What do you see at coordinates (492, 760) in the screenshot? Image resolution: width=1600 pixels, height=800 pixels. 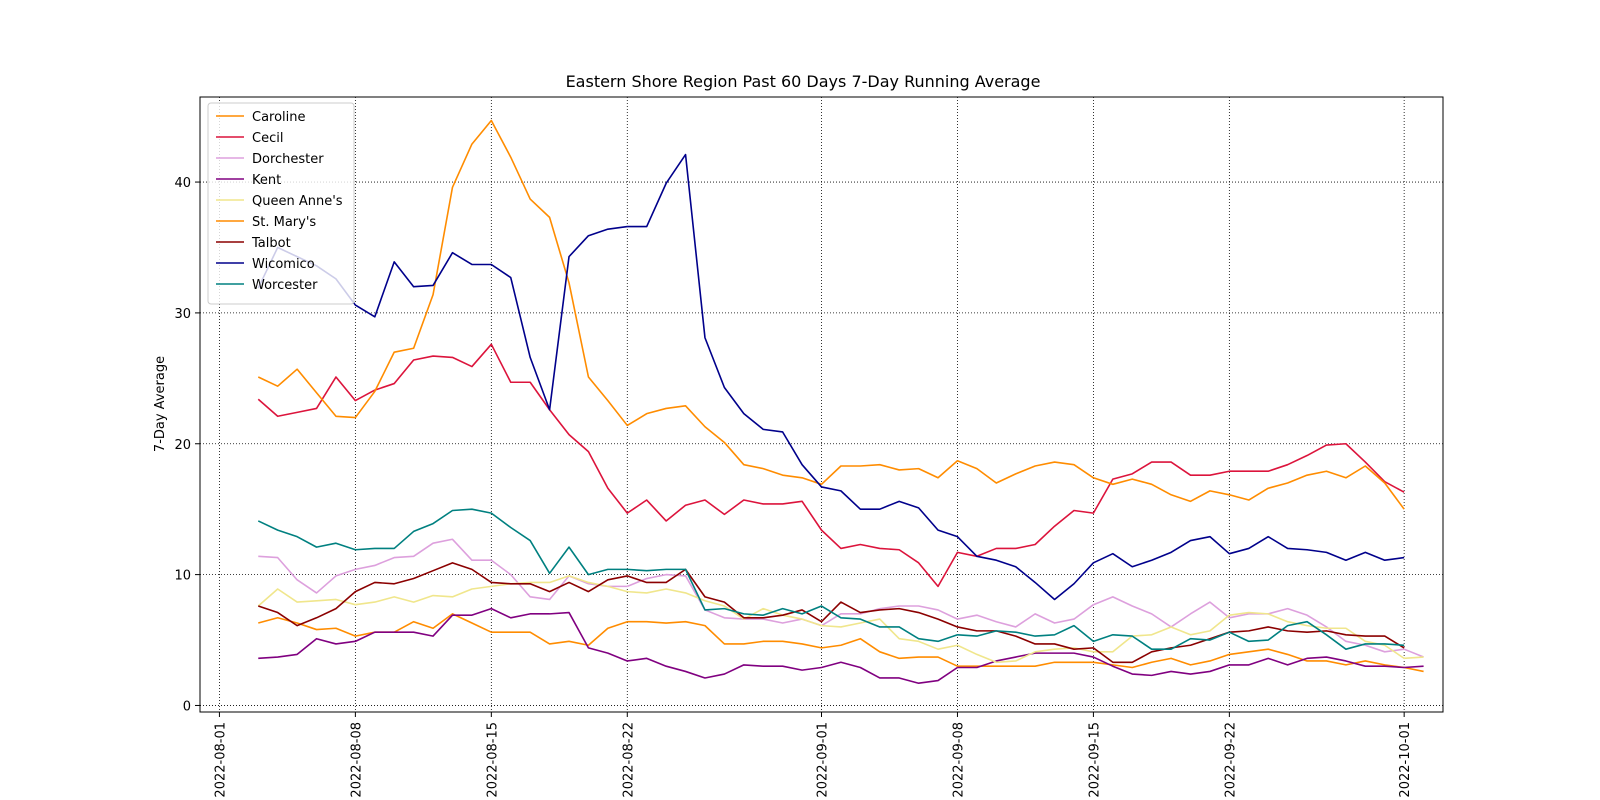 I see `x-tick-label: 2022-08-15` at bounding box center [492, 760].